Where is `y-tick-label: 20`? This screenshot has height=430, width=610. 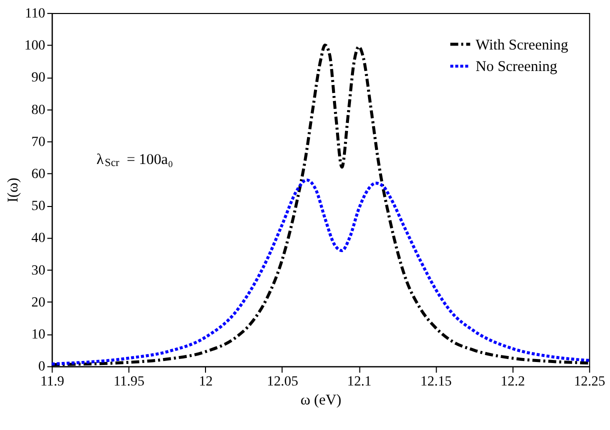 y-tick-label: 20 is located at coordinates (38, 302).